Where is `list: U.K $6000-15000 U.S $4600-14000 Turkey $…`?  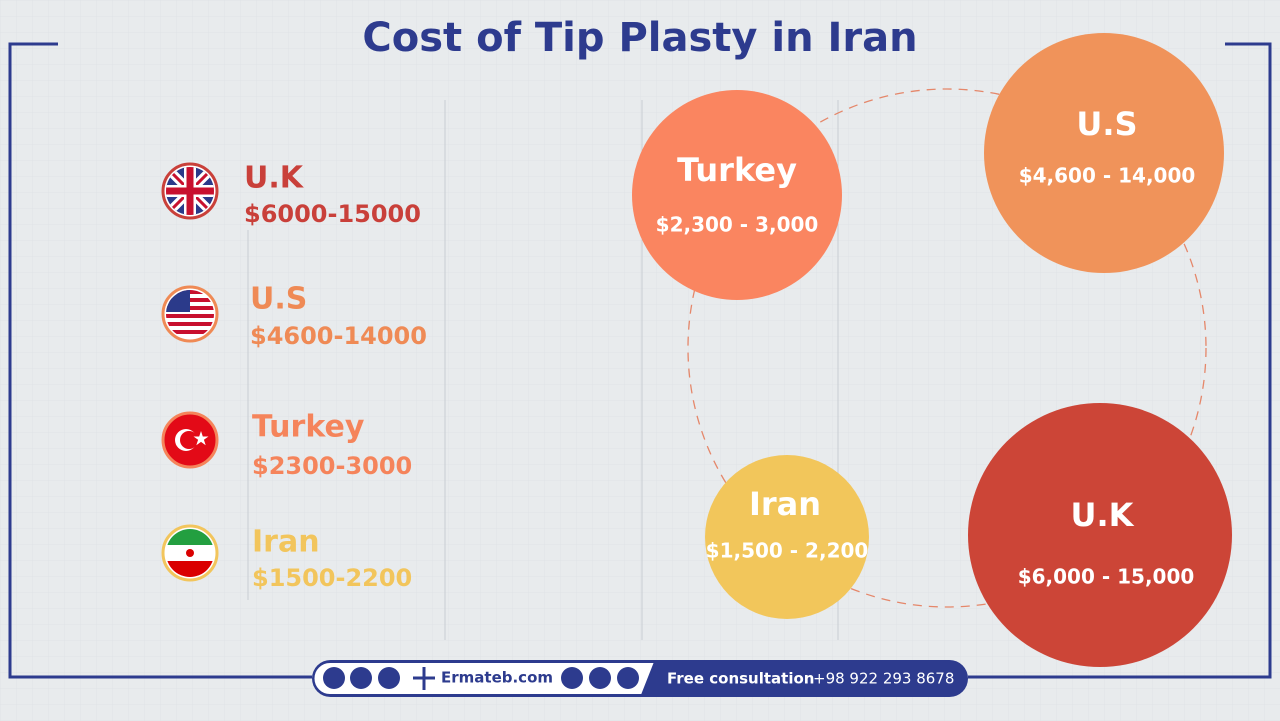
list: U.K $6000-15000 U.S $4600-14000 Turkey $… is located at coordinates (335, 377).